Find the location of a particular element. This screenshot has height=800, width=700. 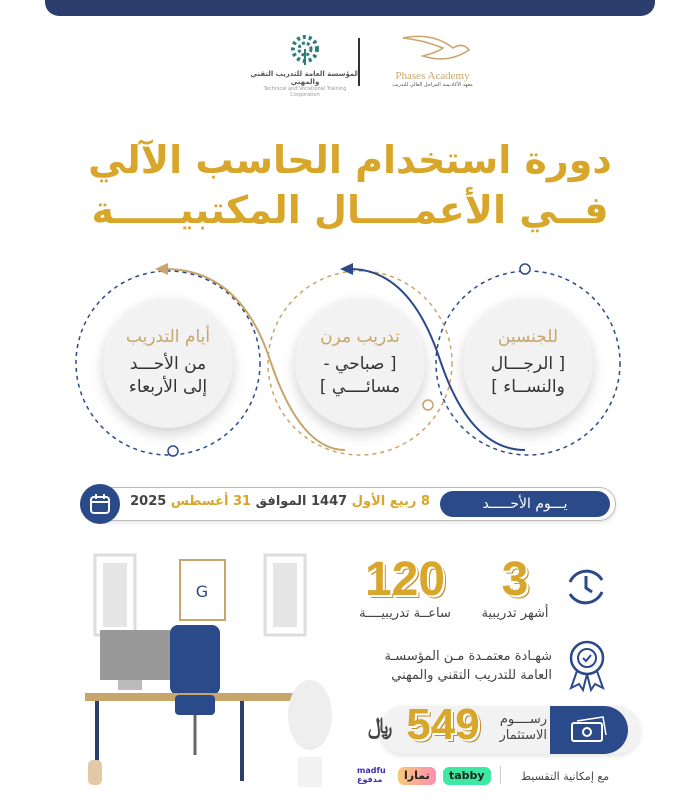

navy-arrow-icon is located at coordinates (346, 269).